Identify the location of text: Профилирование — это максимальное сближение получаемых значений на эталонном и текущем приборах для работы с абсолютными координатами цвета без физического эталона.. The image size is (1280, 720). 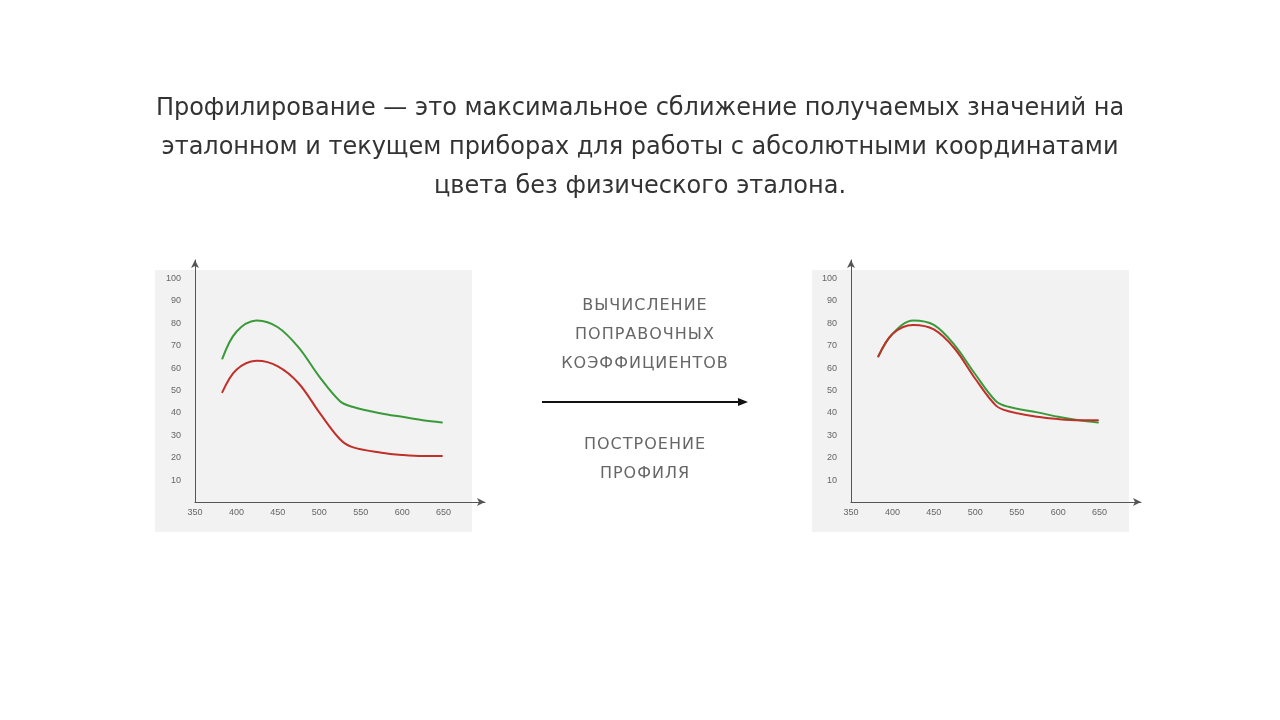
(640, 146).